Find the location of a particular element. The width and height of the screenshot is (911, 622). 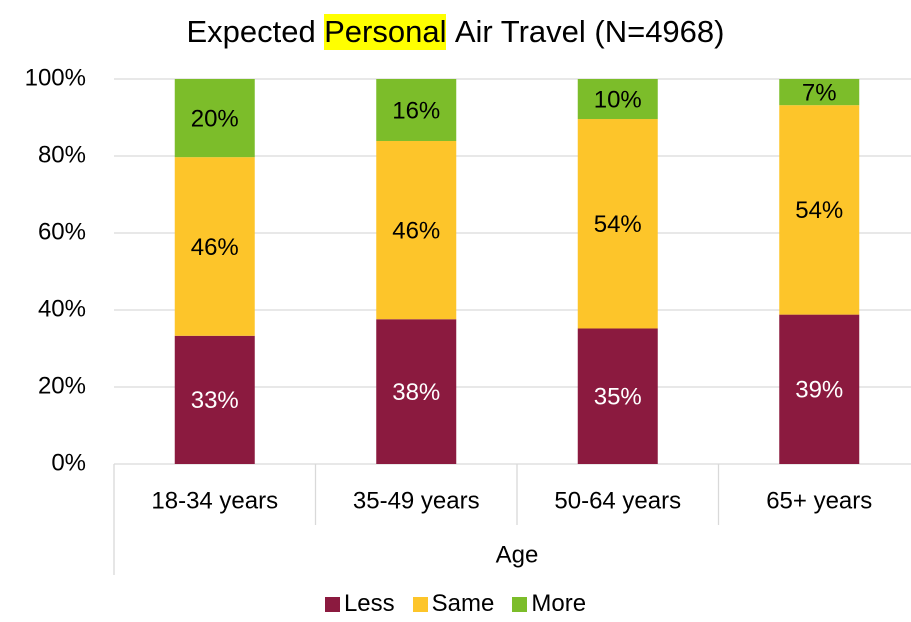

x-tick-label: 18-34 years is located at coordinates (214, 500).